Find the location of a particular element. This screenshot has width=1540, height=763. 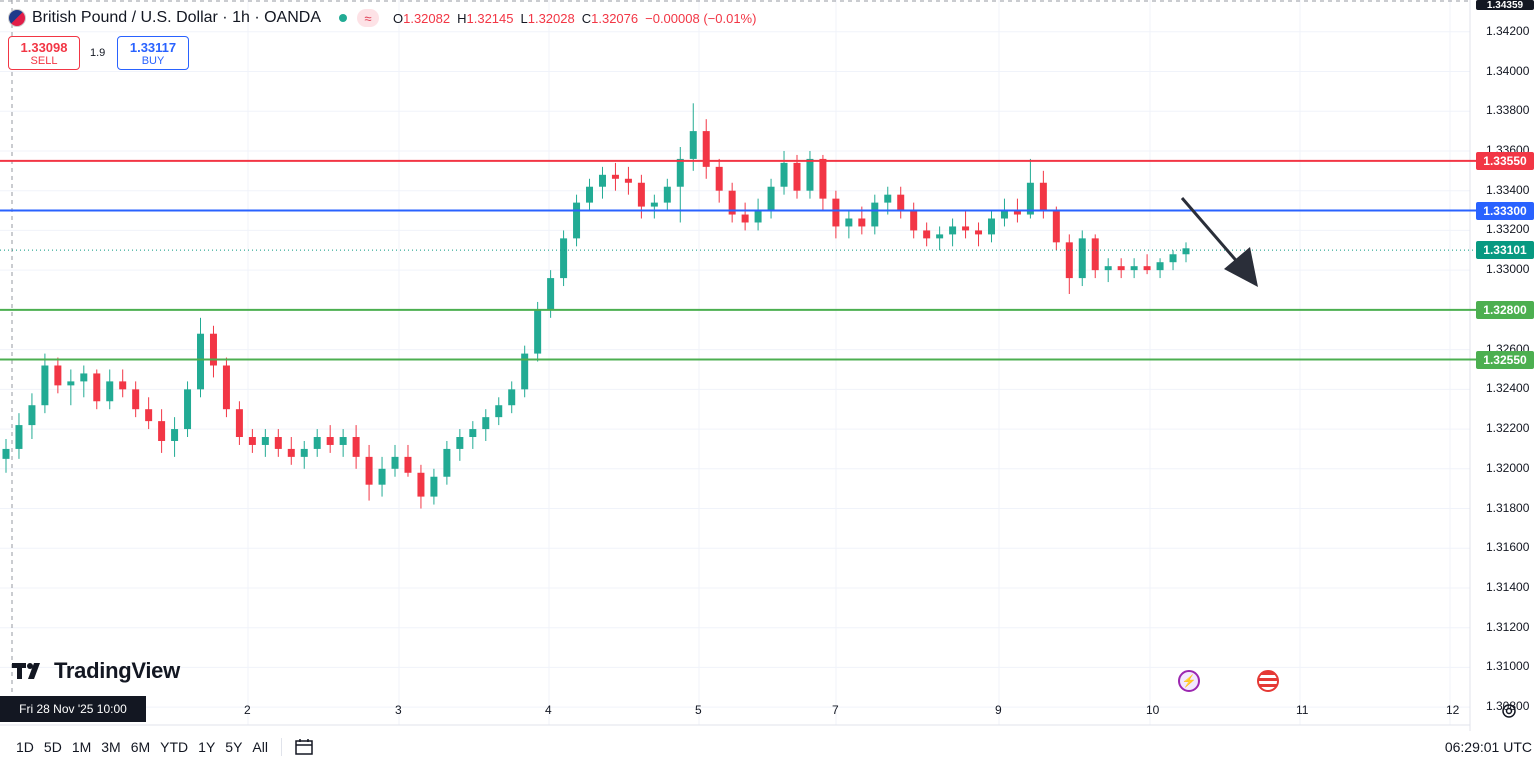

timeframe-buttons: 1D 5D 1M 3M 6M YTD 1Y 5Y All is located at coordinates (136, 747).